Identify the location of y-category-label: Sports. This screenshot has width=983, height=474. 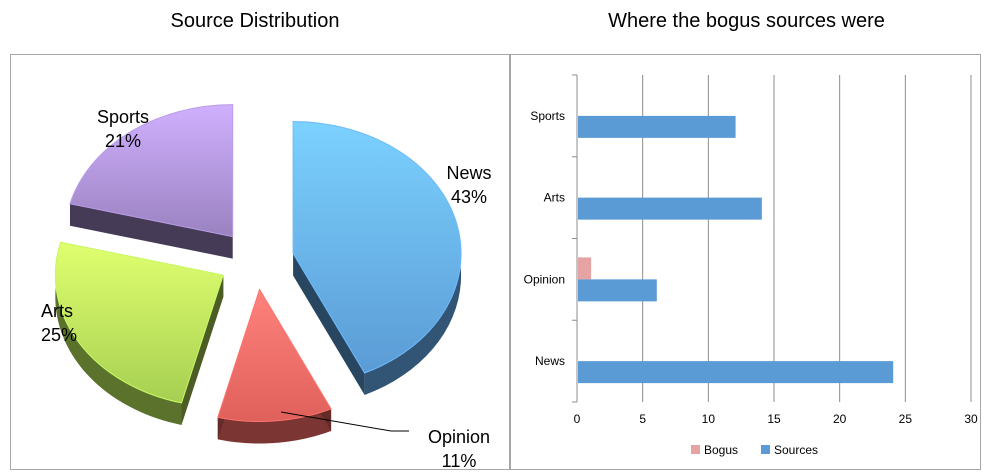
(547, 116).